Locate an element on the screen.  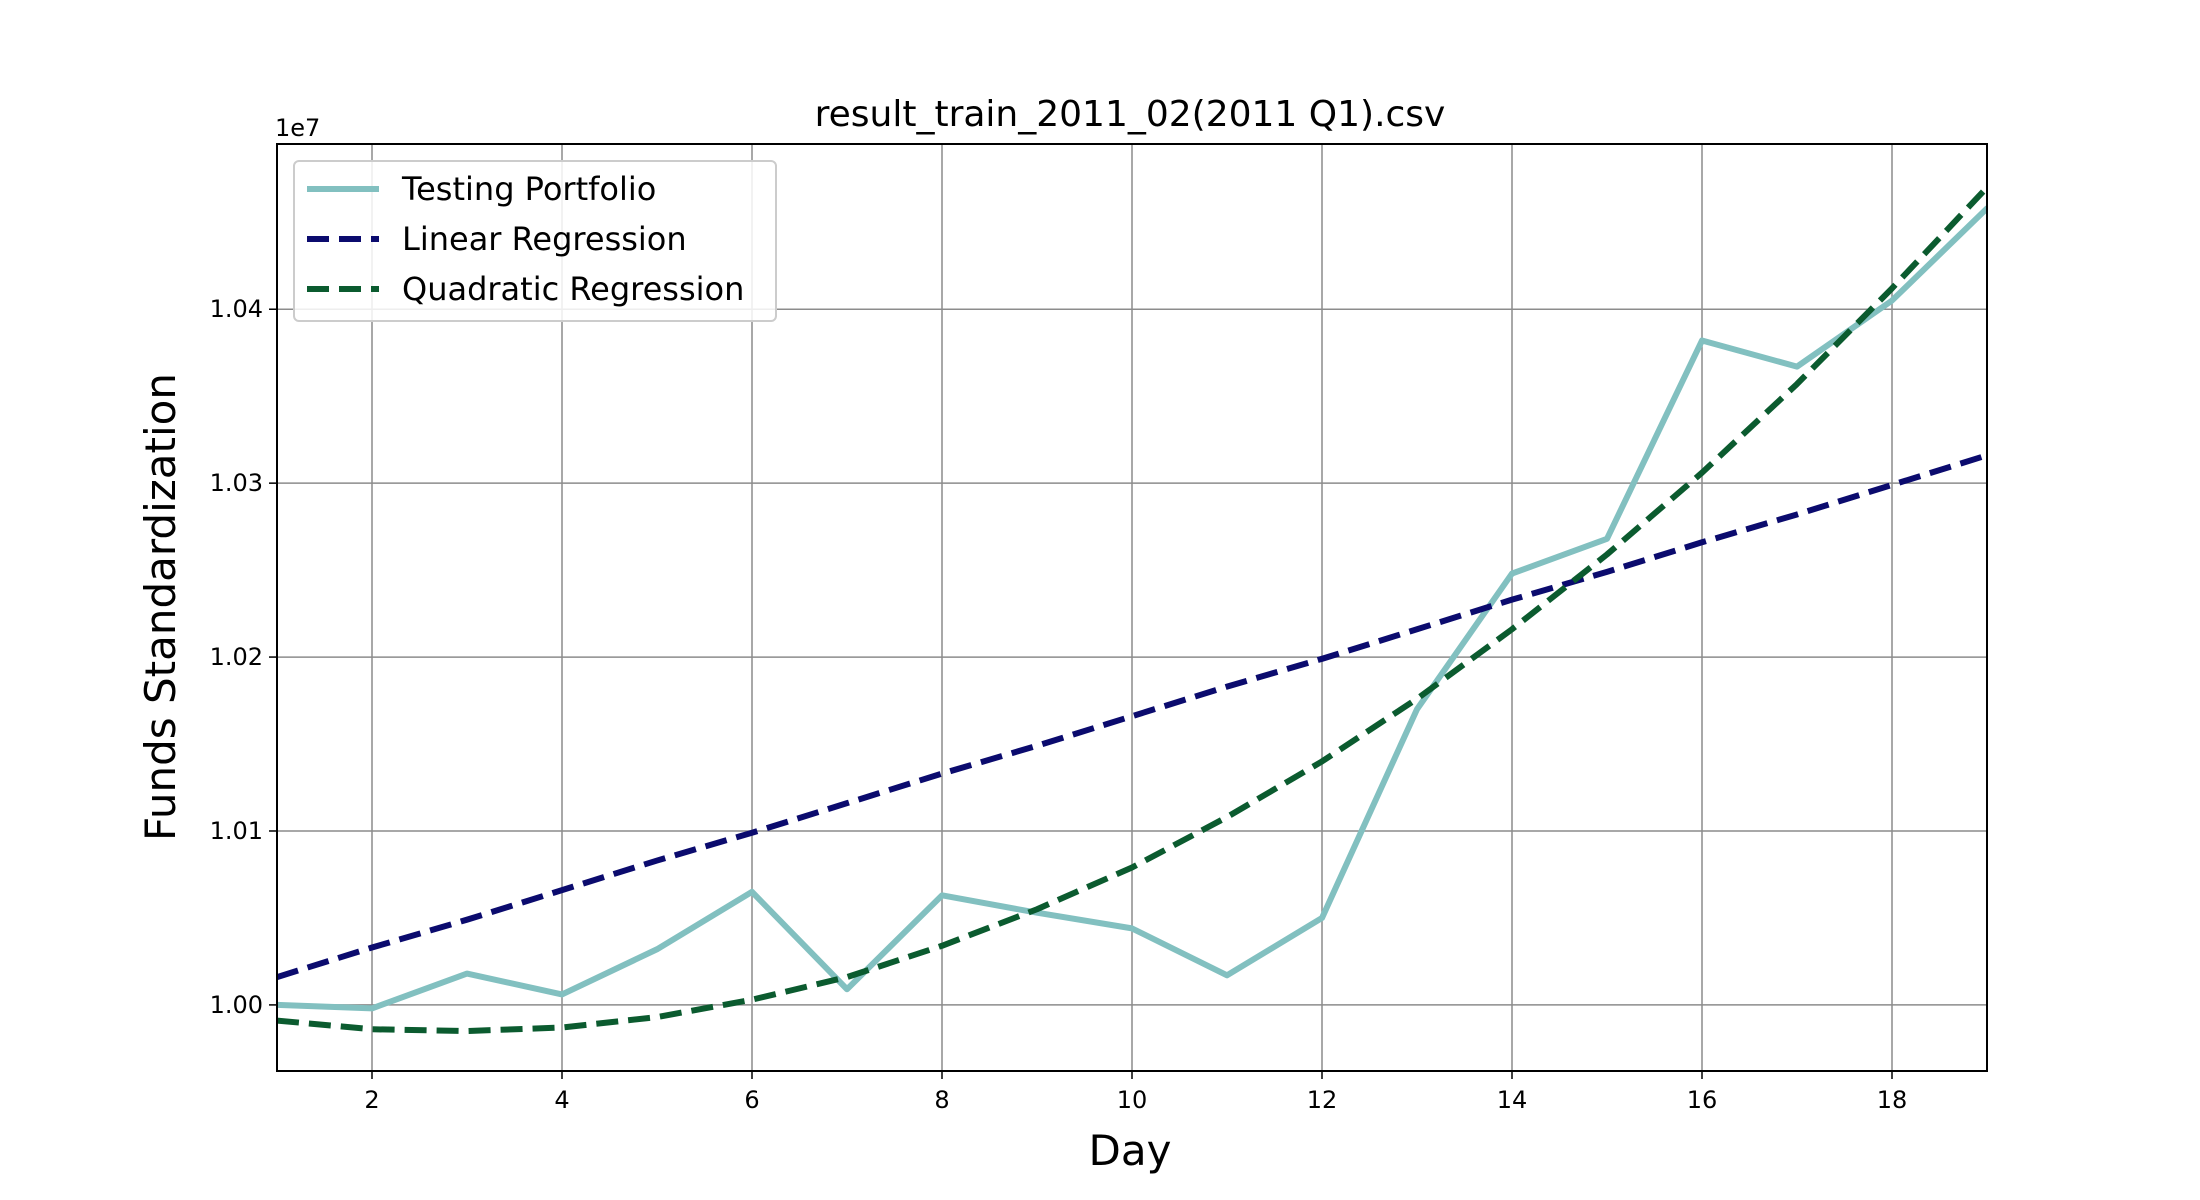
x-tick-label: 12 is located at coordinates (1322, 1100).